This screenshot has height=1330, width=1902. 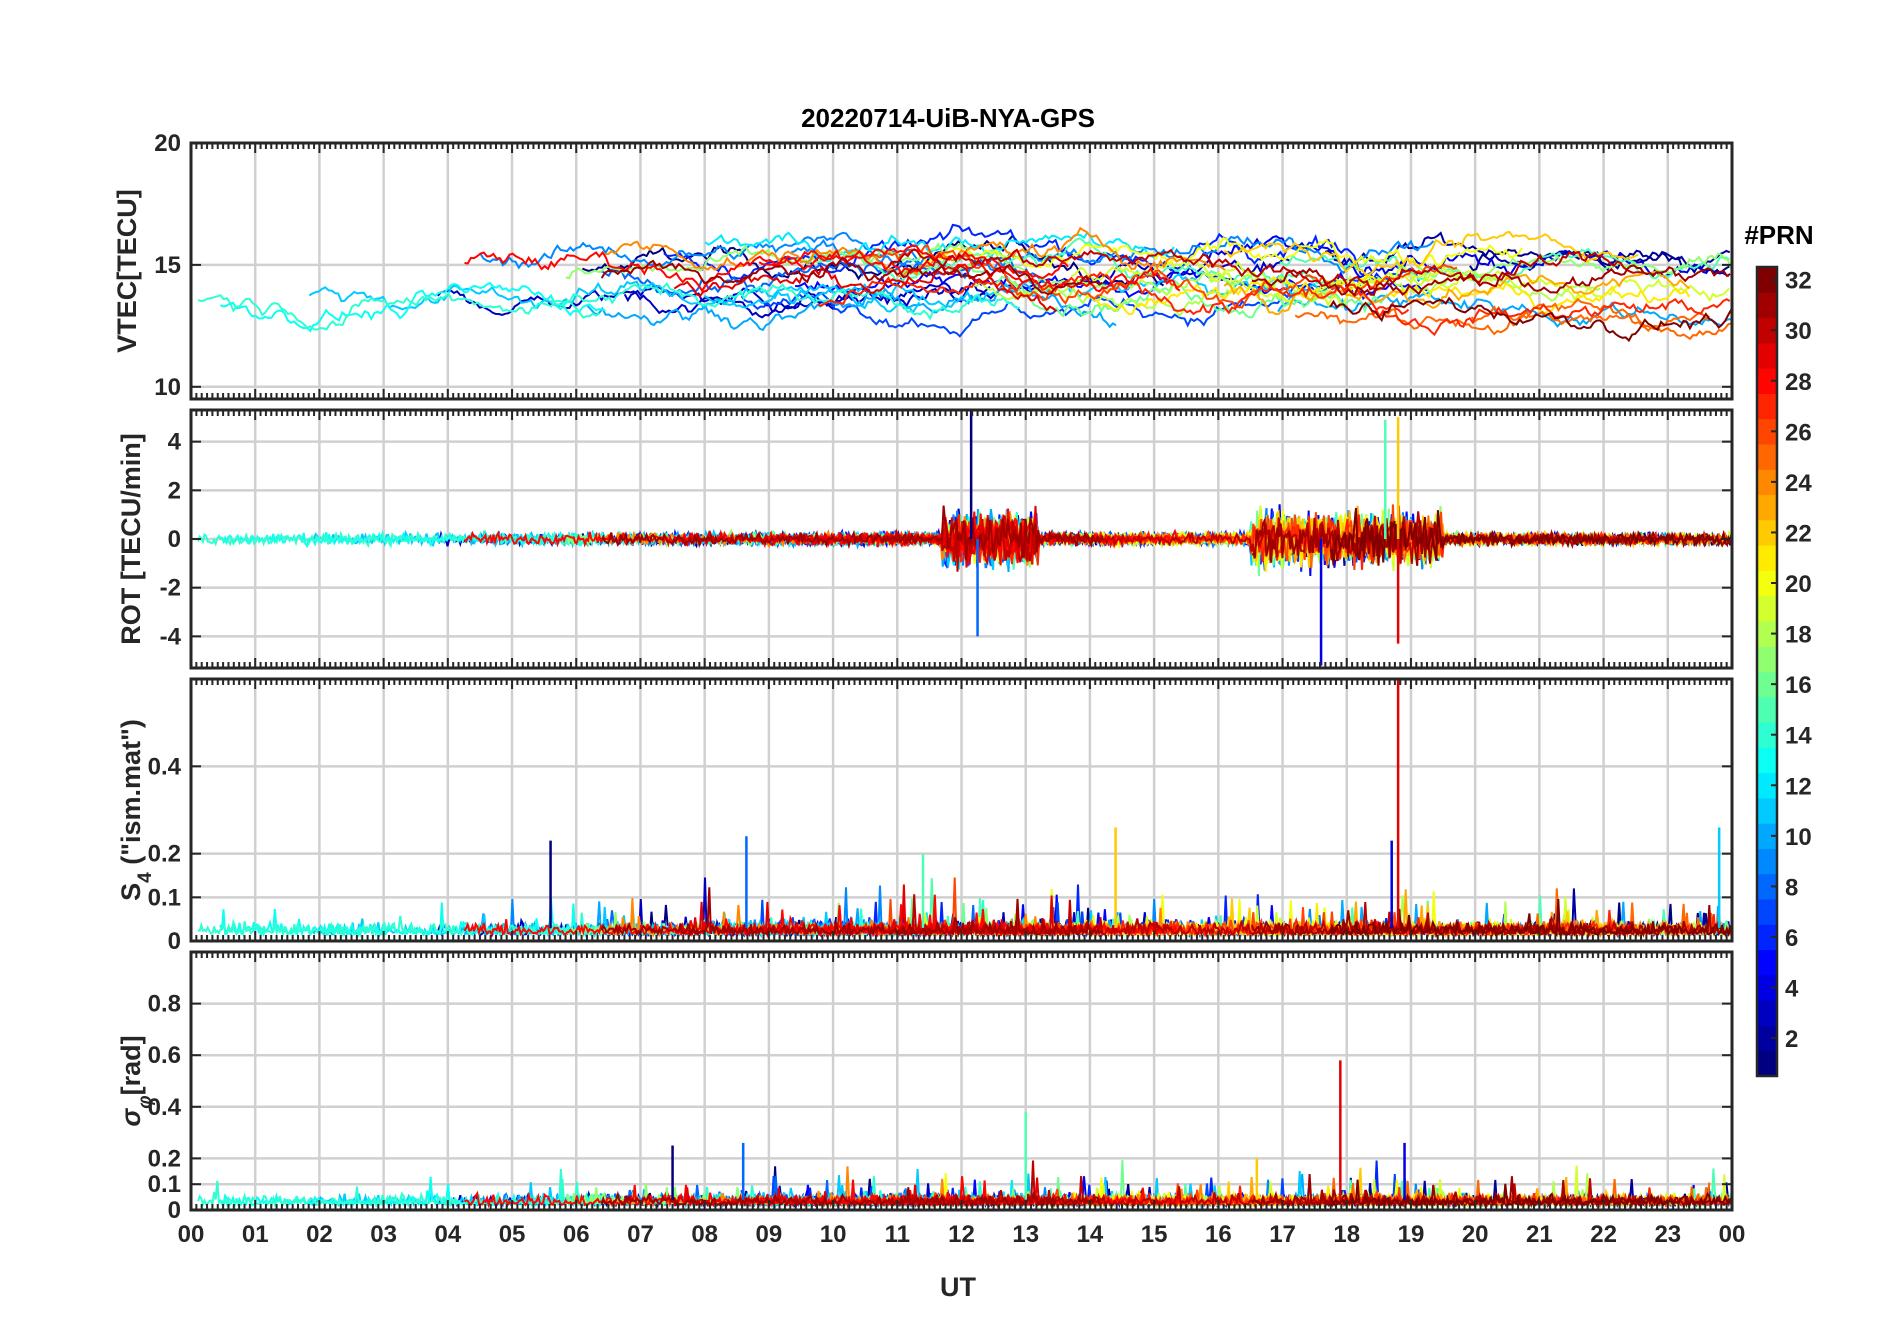 I want to click on x-tick-label: 06, so click(x=576, y=1234).